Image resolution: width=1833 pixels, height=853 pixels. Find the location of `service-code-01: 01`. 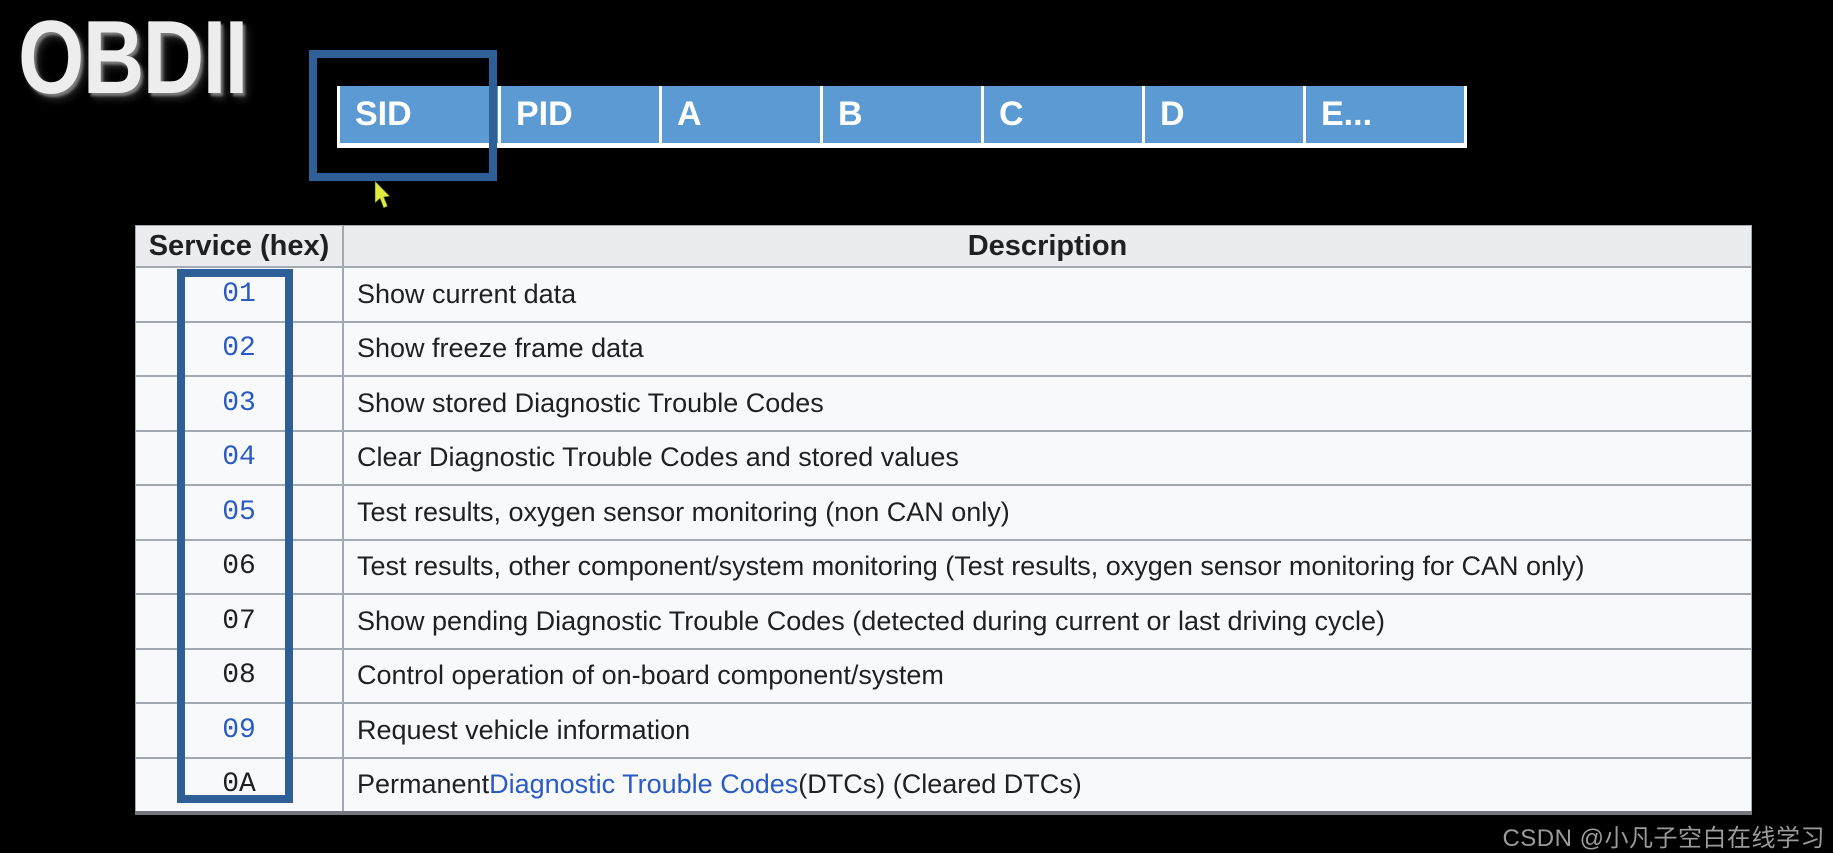

service-code-01: 01 is located at coordinates (240, 294).